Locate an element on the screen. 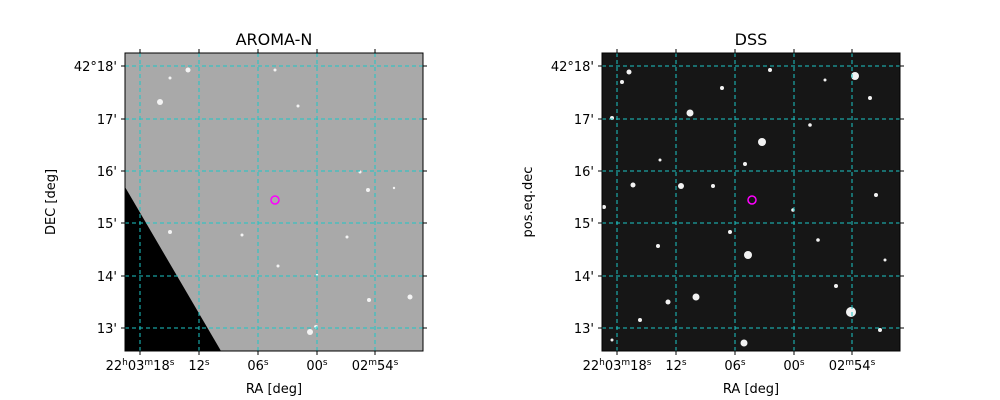 The image size is (1000, 400). no-data-region is located at coordinates (173, 269).